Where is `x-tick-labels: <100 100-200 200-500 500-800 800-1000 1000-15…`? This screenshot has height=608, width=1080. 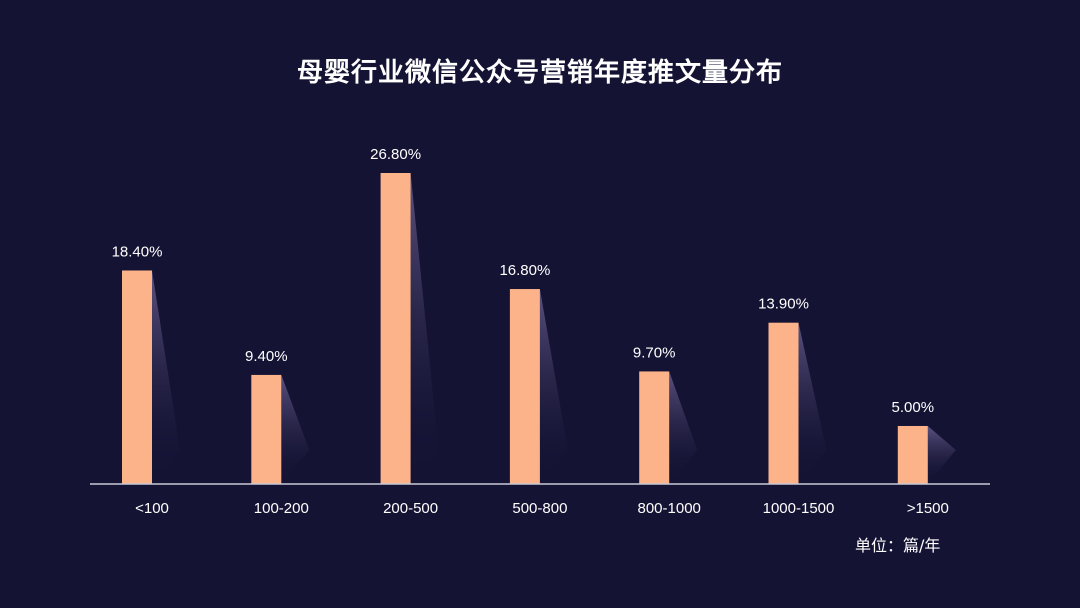
x-tick-labels: <100 100-200 200-500 500-800 800-1000 1000-15… is located at coordinates (542, 508).